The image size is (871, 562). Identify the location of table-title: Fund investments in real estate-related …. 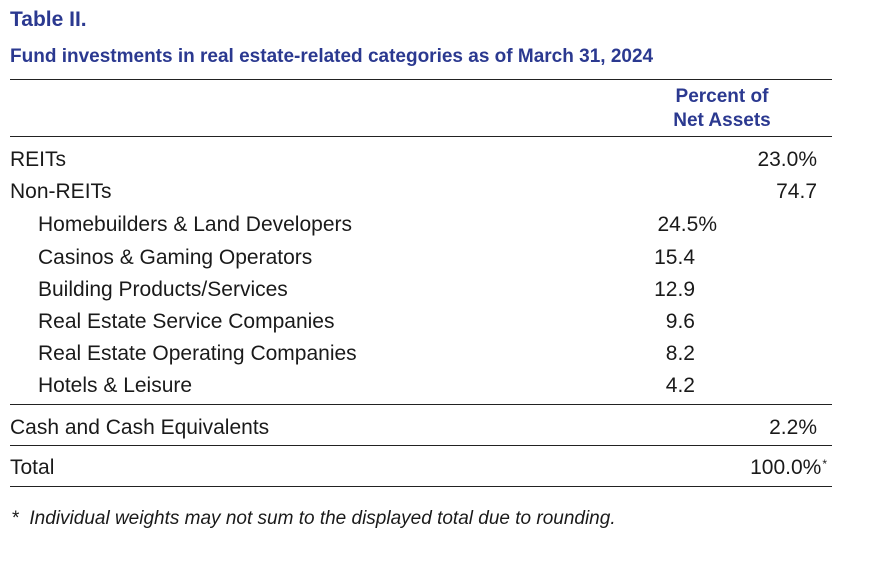
(332, 56).